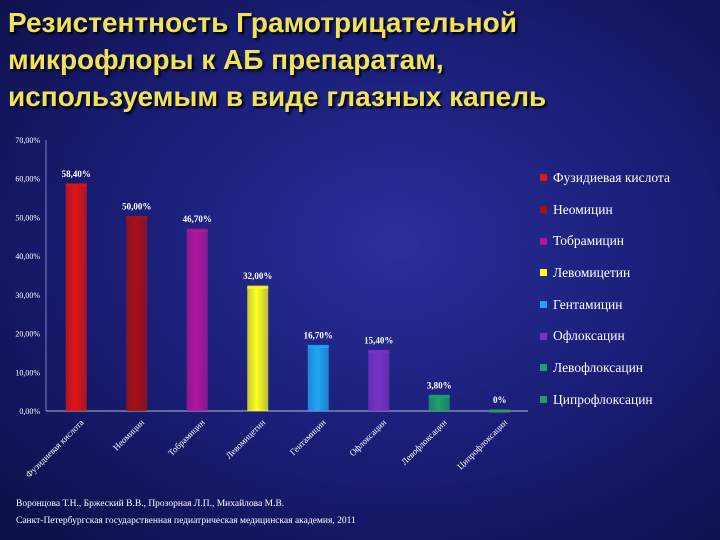  I want to click on data-label: 32,00%, so click(257, 276).